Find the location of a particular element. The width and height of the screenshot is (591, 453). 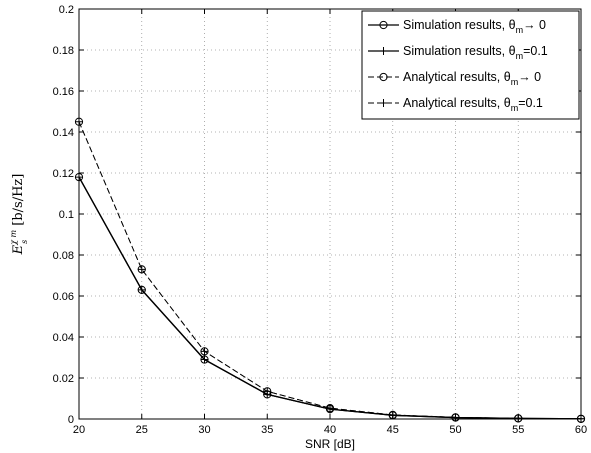

y-label-symbol: E is located at coordinates (18, 249).